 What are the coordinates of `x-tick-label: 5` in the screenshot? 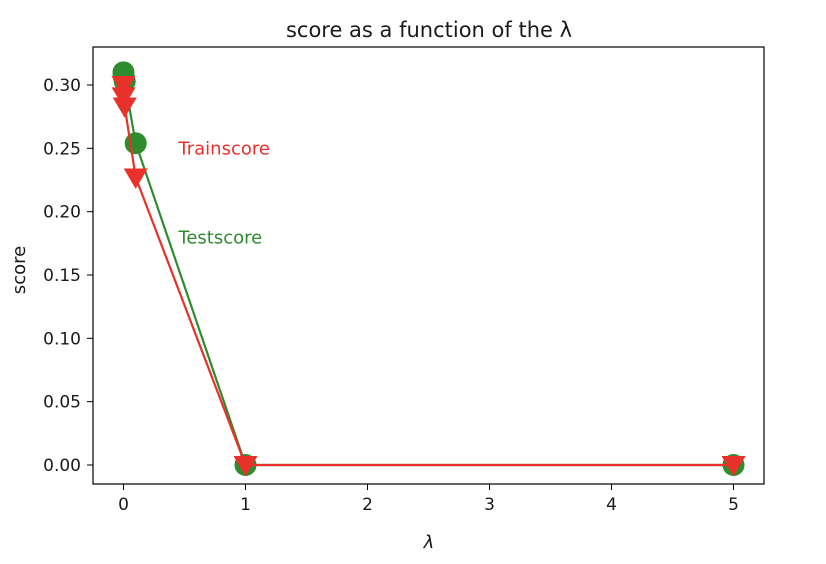 It's located at (733, 505).